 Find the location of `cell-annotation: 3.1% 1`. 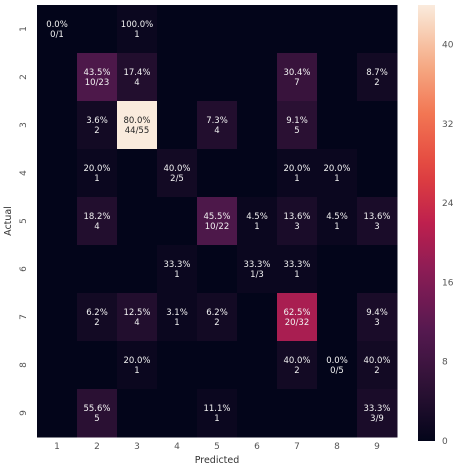

cell-annotation: 3.1% 1 is located at coordinates (177, 318).